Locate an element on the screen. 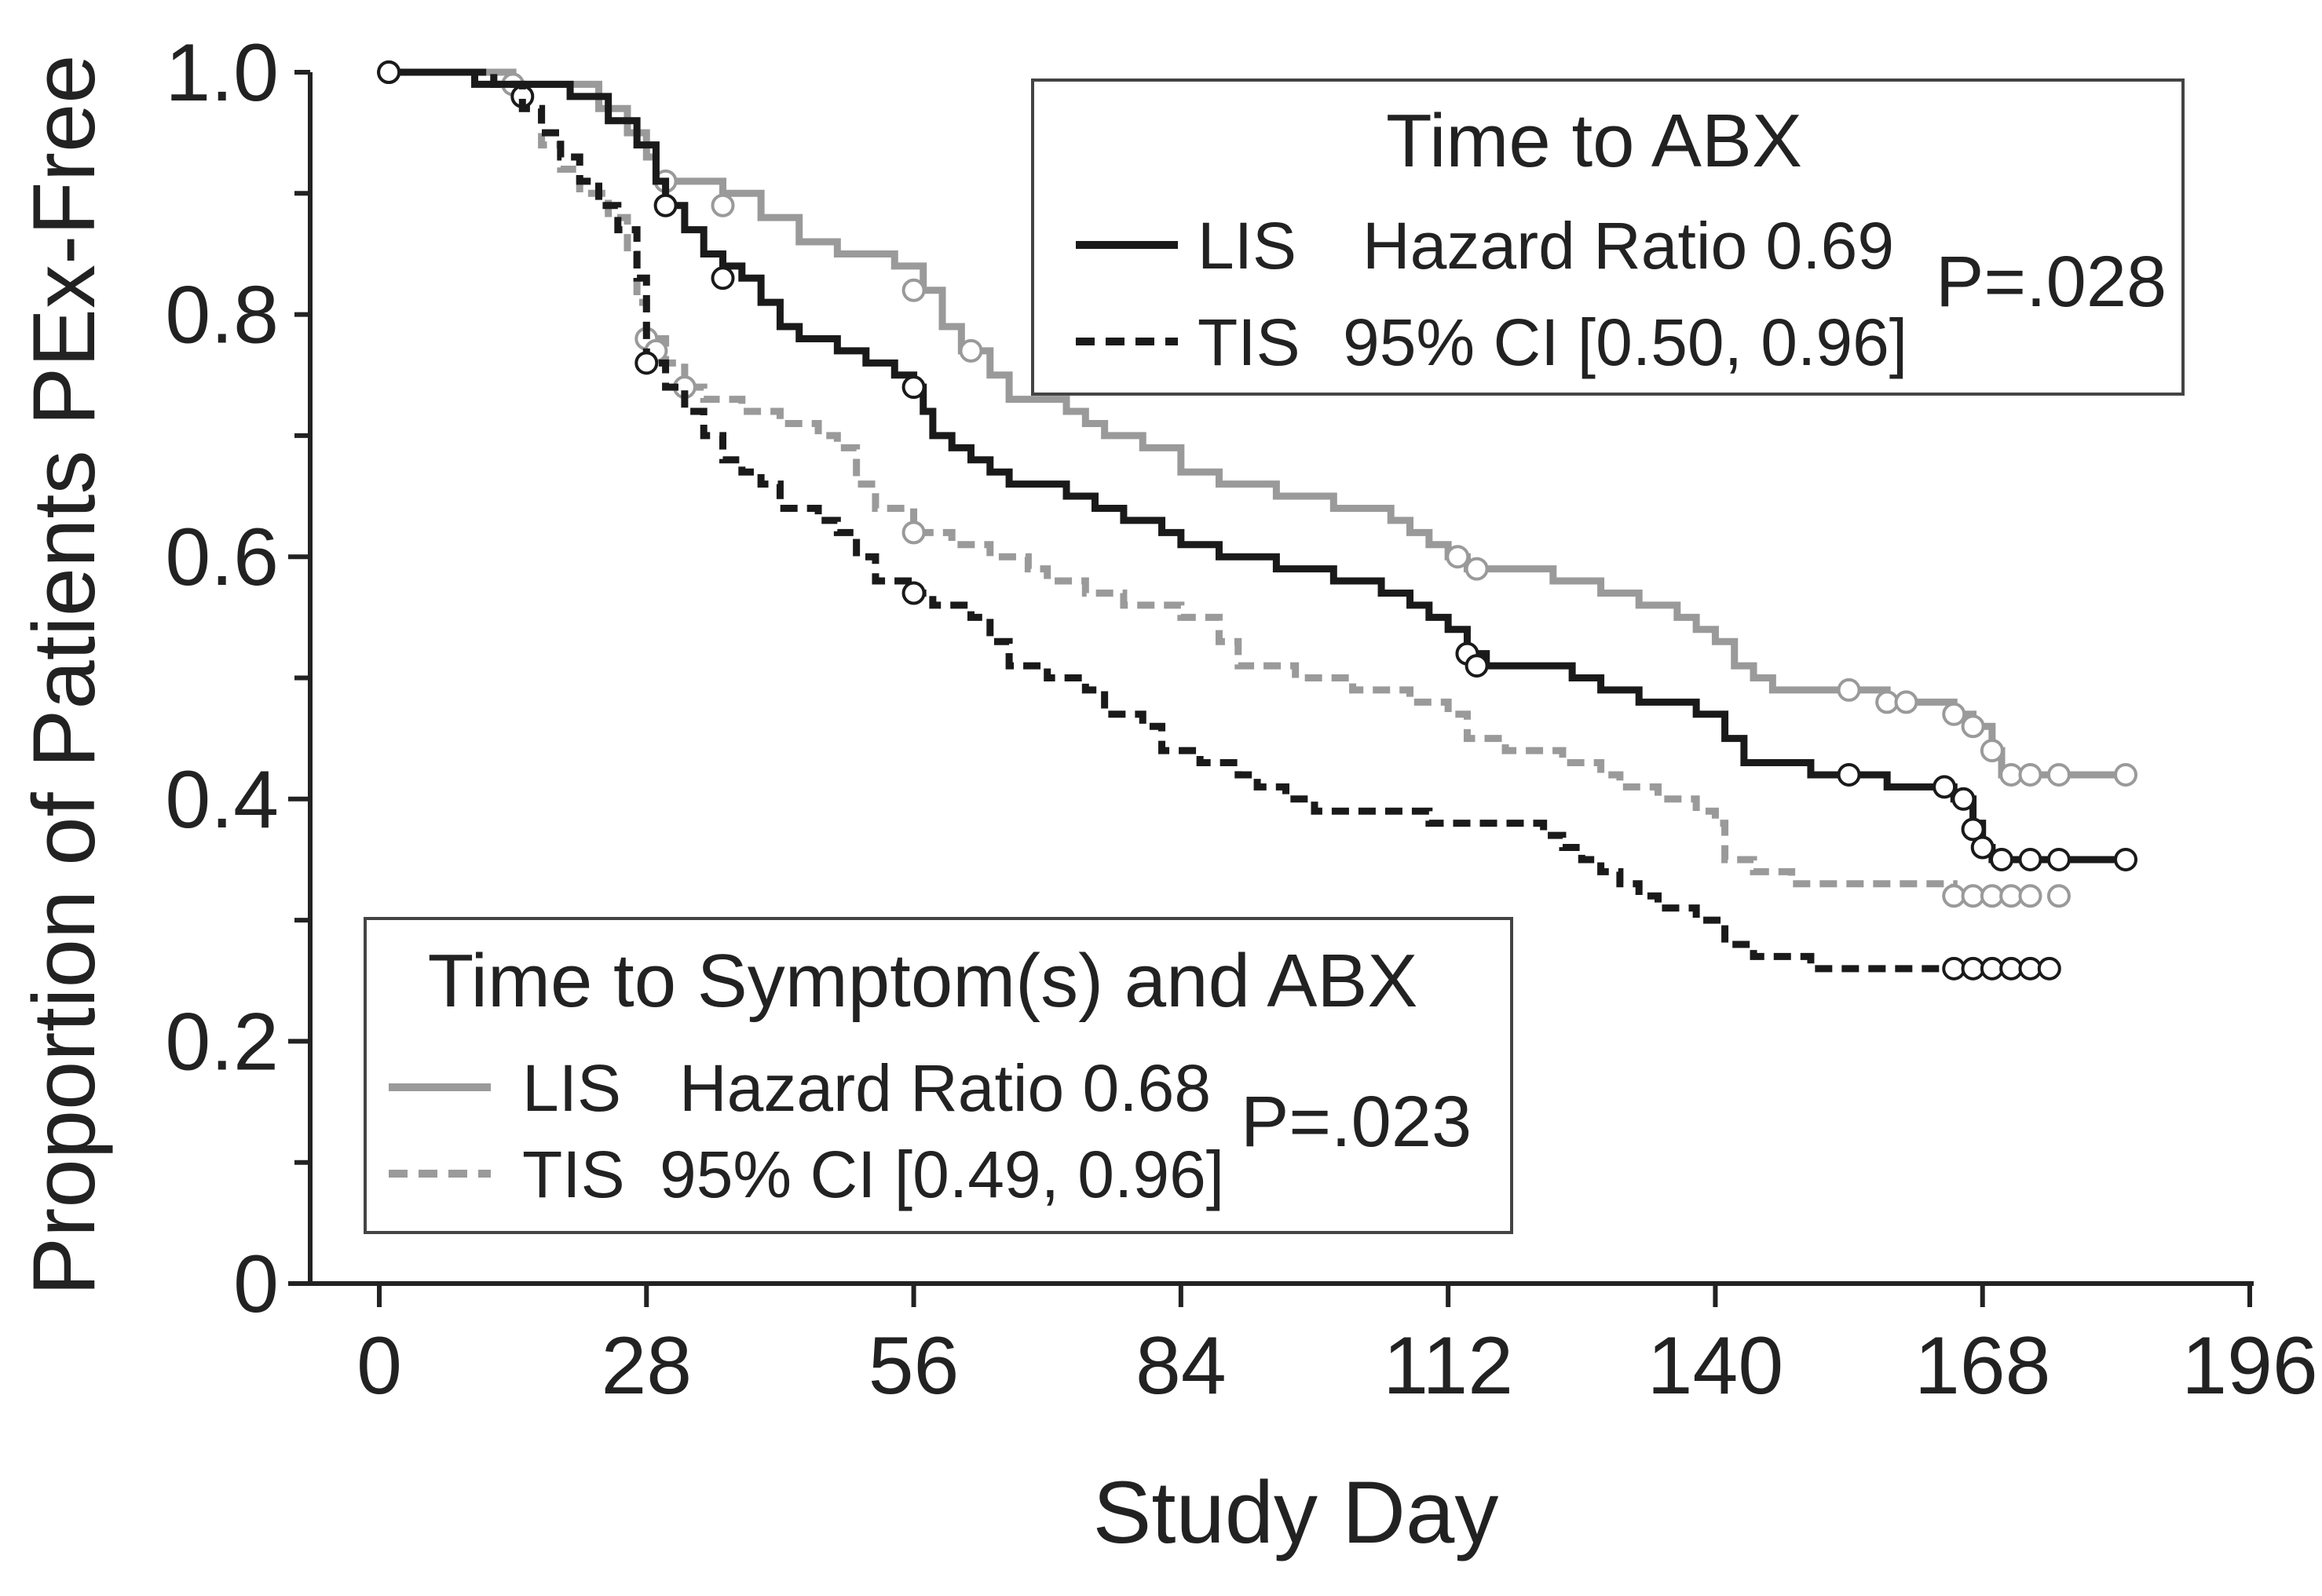  legend-abx-title: Time to ABX is located at coordinates (1594, 141).